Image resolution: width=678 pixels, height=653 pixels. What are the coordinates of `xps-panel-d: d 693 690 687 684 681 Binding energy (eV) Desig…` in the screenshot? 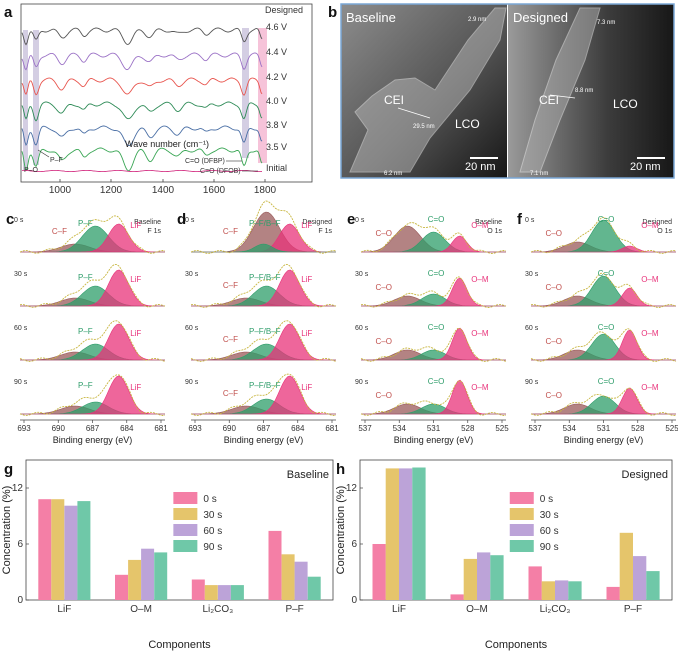 It's located at (258, 322).